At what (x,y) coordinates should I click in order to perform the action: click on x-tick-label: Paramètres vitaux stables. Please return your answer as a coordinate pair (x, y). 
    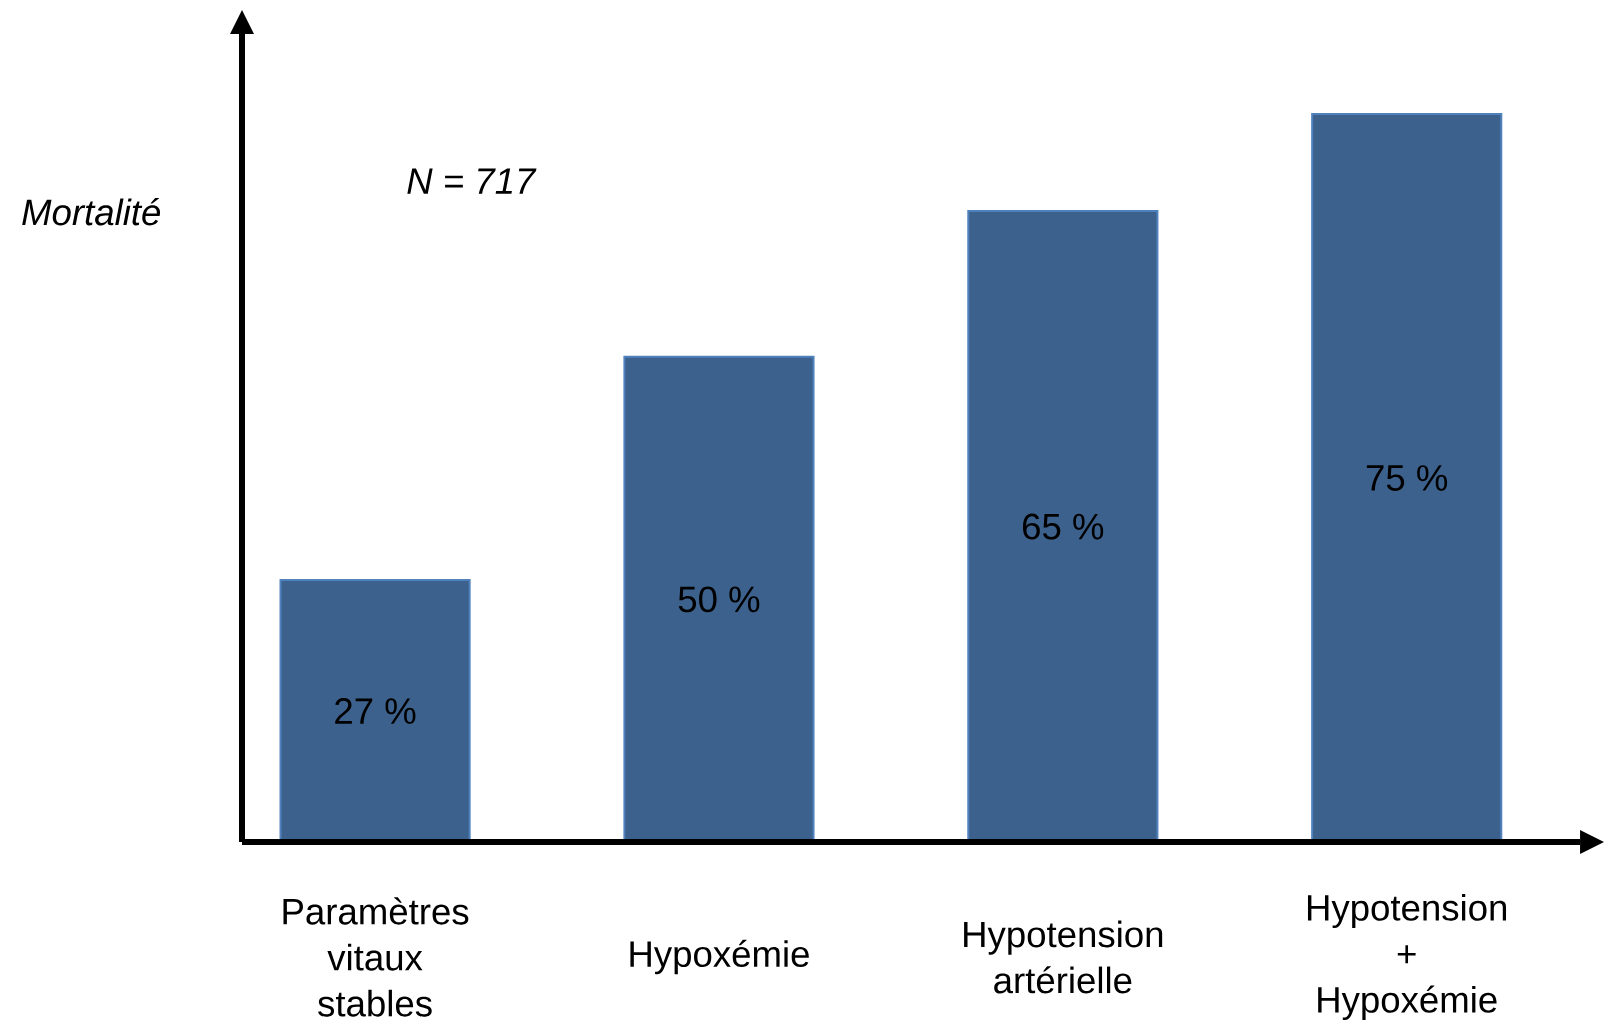
    Looking at the image, I should click on (376, 957).